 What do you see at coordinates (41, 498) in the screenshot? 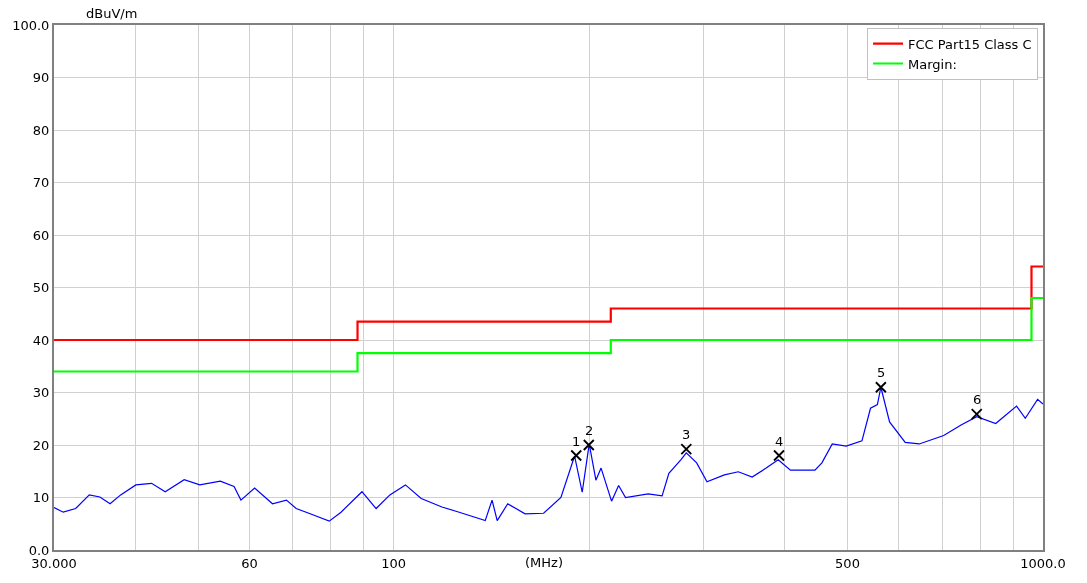
I see `y-tick-label: 10` at bounding box center [41, 498].